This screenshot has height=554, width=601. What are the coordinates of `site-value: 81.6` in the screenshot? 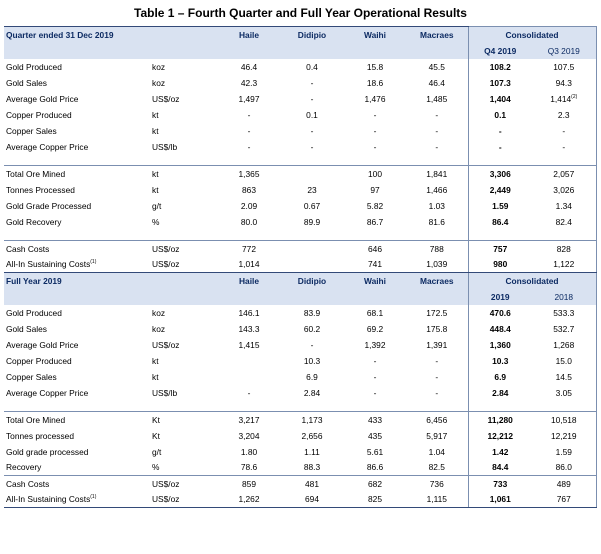 It's located at (436, 221).